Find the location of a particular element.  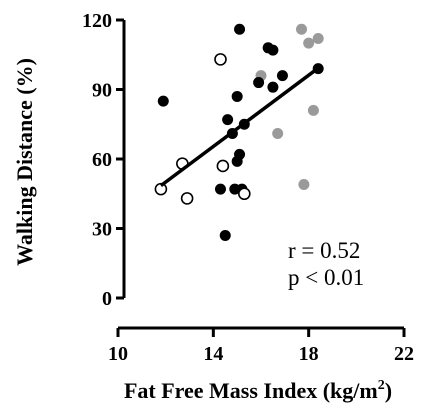

regression-line is located at coordinates (240, 126).